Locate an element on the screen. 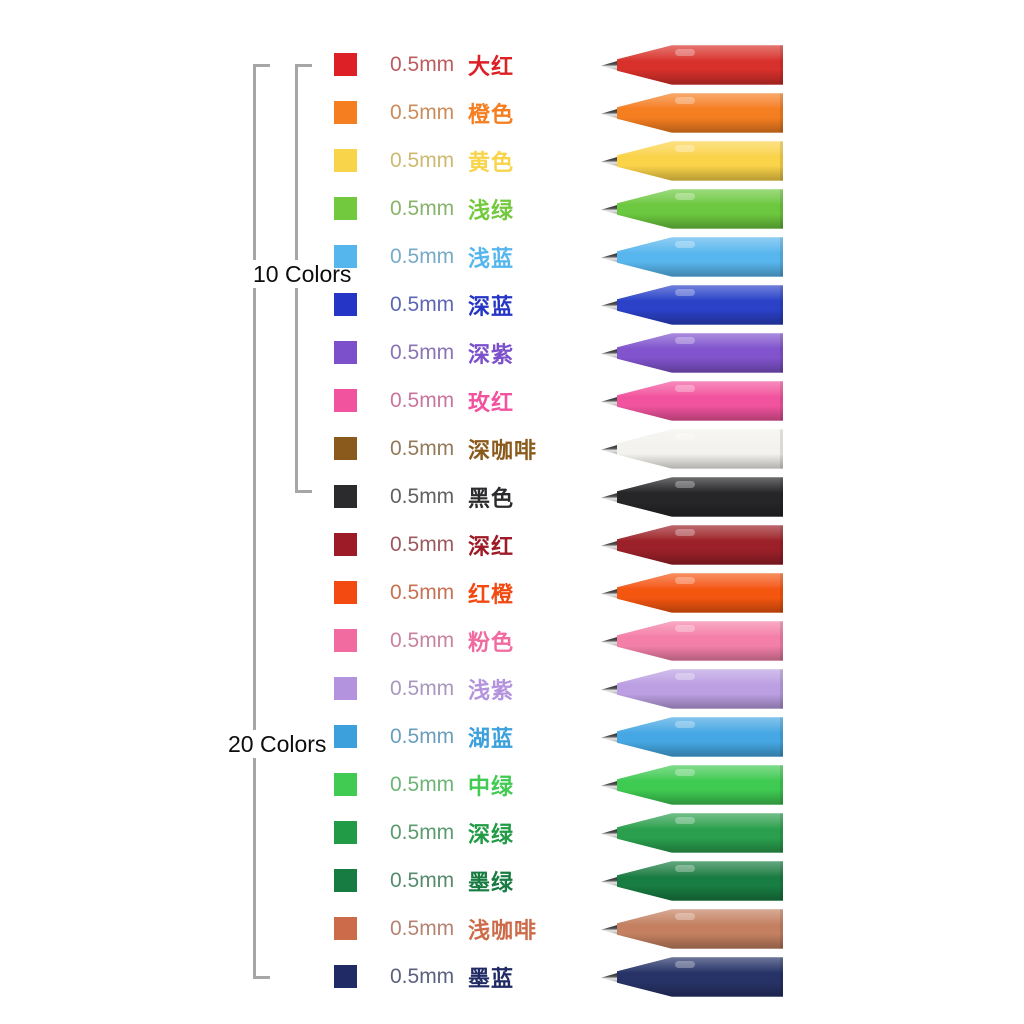 The width and height of the screenshot is (1024, 1024). color-row: 0.5mm 浅紫 is located at coordinates (512, 689).